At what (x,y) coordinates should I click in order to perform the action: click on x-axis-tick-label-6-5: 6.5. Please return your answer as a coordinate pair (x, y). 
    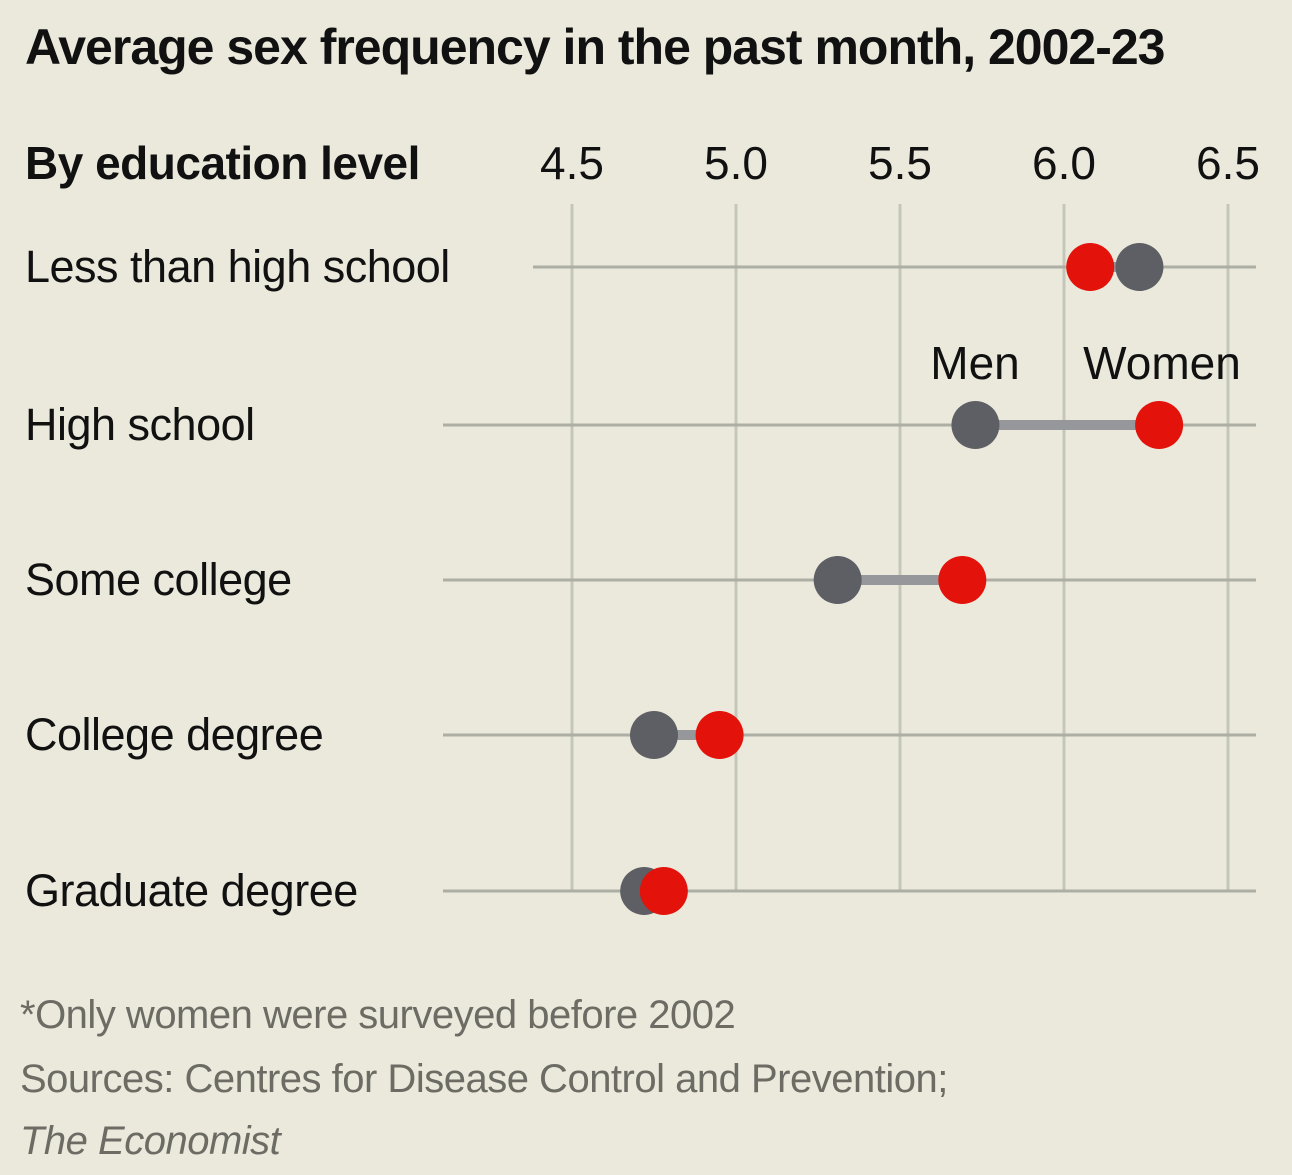
    Looking at the image, I should click on (1228, 163).